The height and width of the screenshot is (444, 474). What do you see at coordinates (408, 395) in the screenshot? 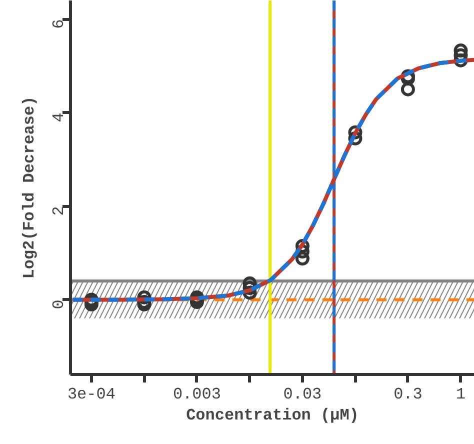
I see `x-tick-label: 0.3` at bounding box center [408, 395].